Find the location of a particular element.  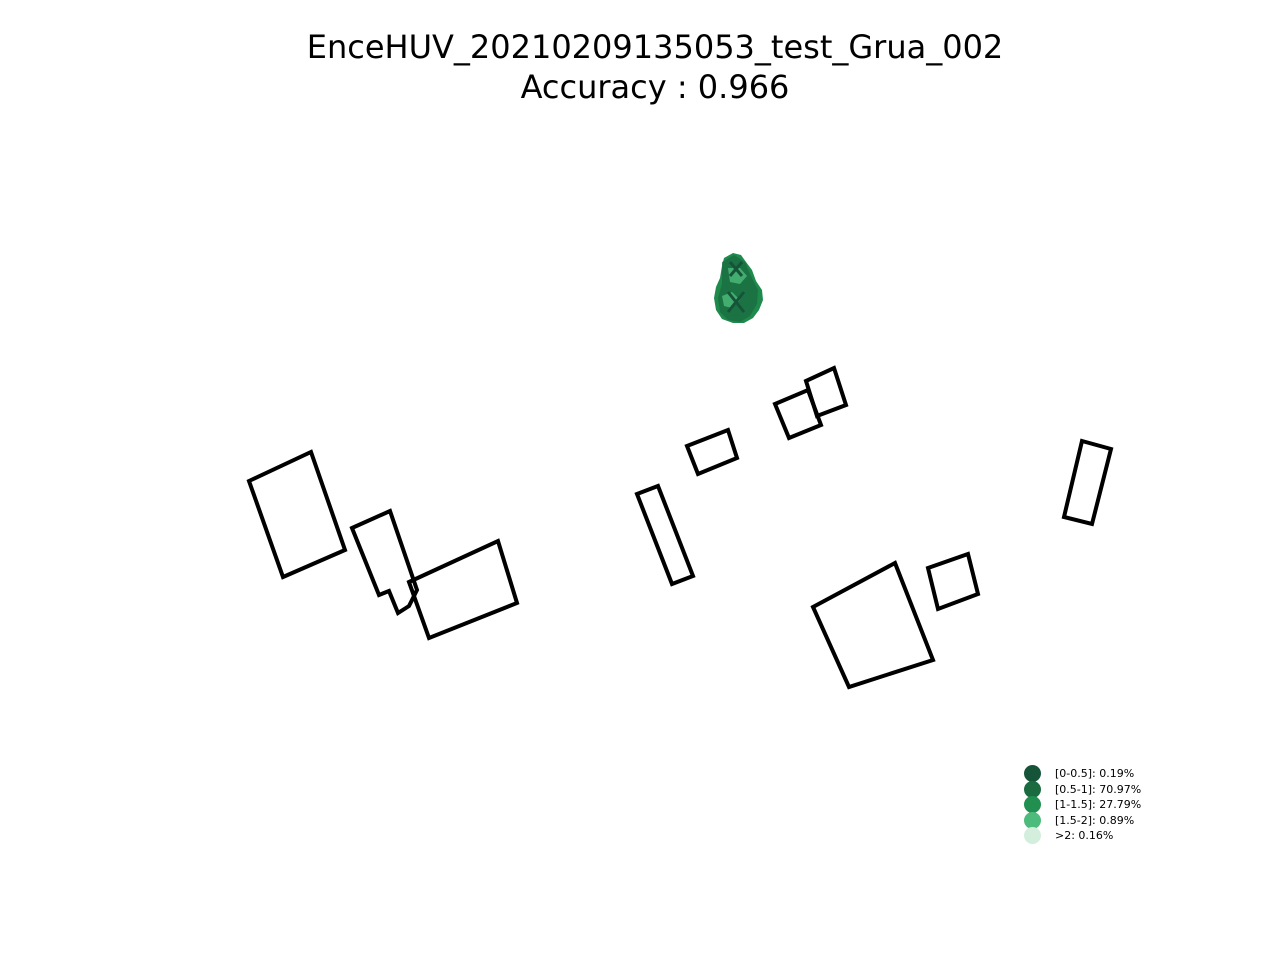

legend-label: [0.5-1]: 70.97% is located at coordinates (1098, 789).